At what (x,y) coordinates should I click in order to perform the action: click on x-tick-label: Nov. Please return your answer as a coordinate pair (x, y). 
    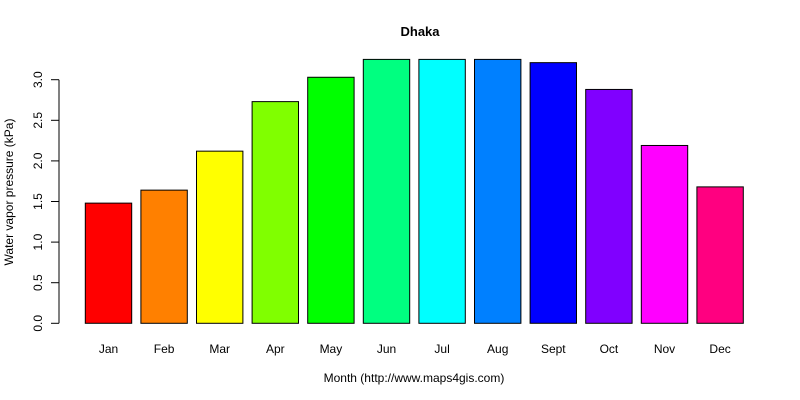
    Looking at the image, I should click on (664, 349).